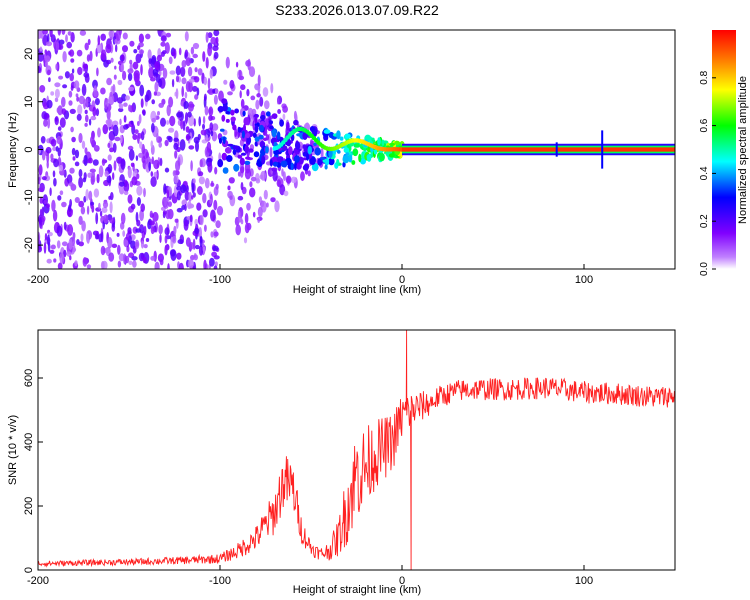  I want to click on snr-x-tick-label: 100, so click(584, 581).